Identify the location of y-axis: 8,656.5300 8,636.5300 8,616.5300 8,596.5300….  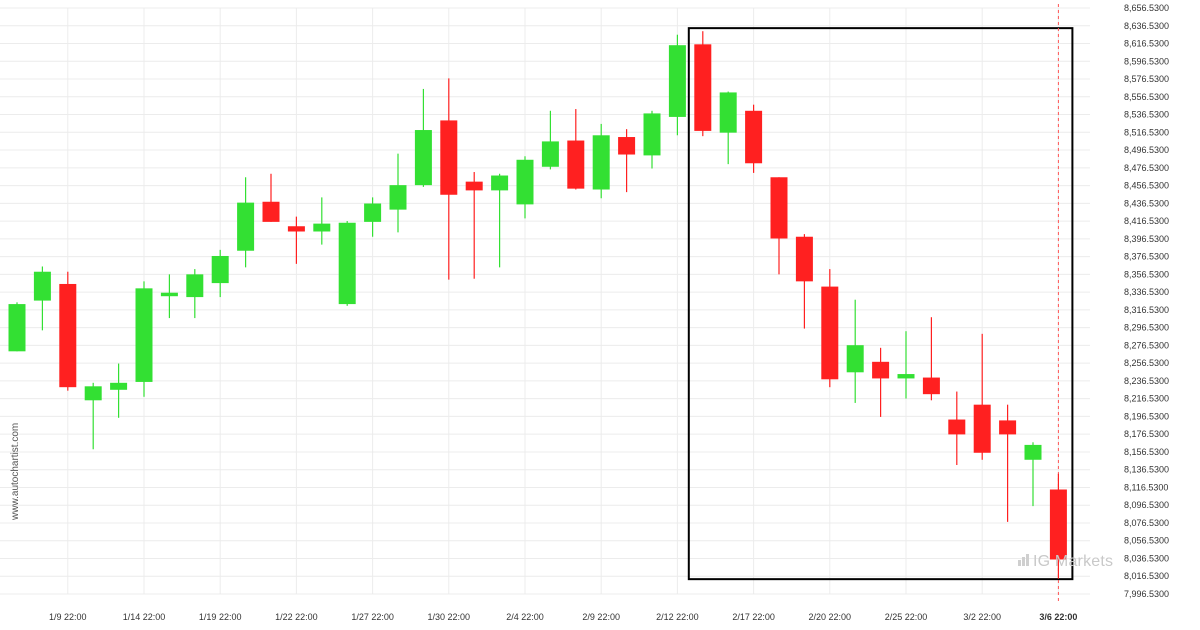
(1146, 301).